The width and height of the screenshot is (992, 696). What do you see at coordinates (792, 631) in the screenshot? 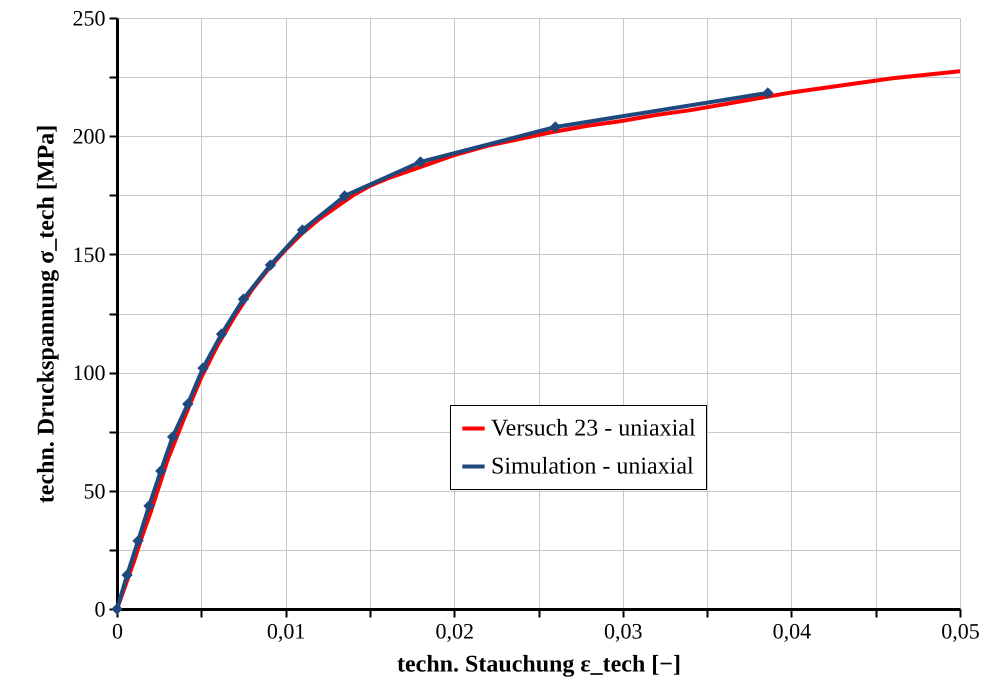
I see `x-tick-label: 0,04` at bounding box center [792, 631].